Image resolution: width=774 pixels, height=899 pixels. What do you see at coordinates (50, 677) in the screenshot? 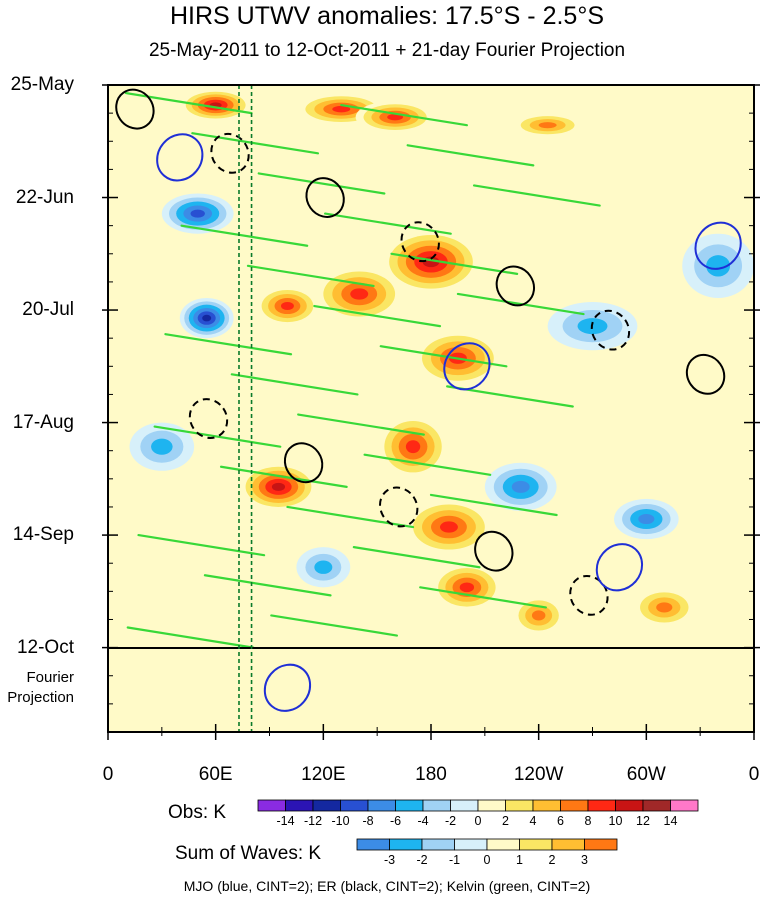
I see `projection-label-line: Fourier` at bounding box center [50, 677].